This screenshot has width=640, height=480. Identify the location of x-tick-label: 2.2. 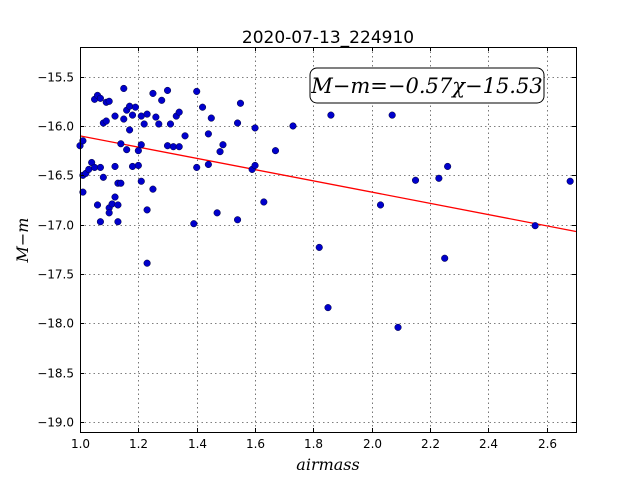
(430, 444).